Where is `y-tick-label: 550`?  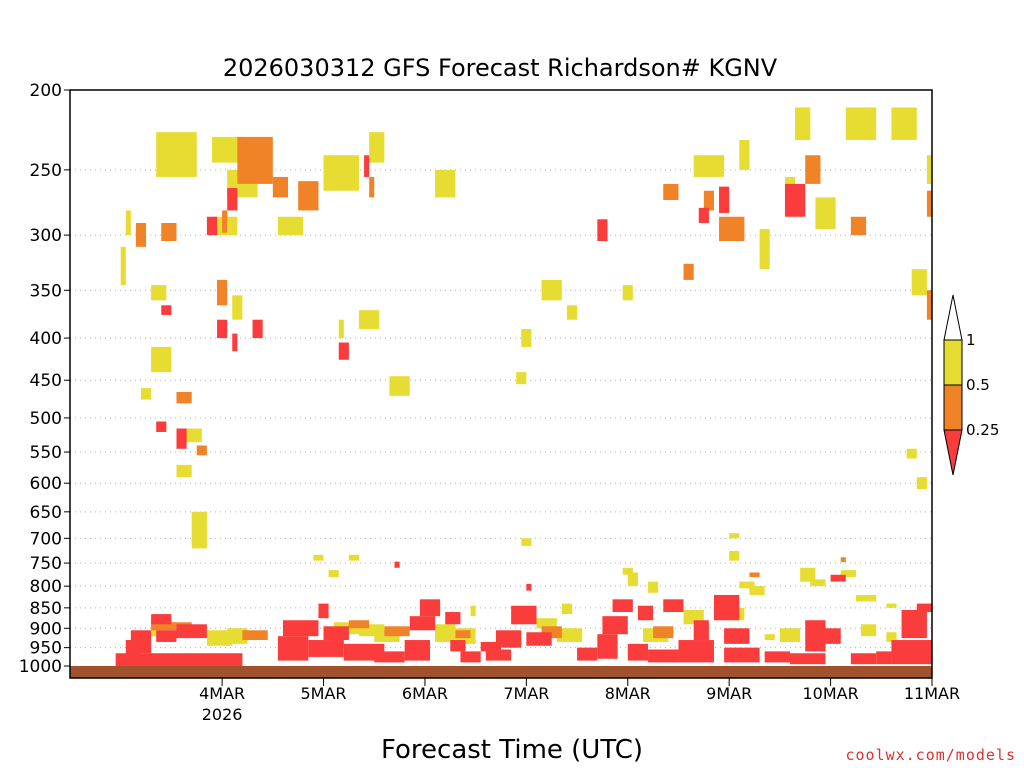
y-tick-label: 550 is located at coordinates (46, 453).